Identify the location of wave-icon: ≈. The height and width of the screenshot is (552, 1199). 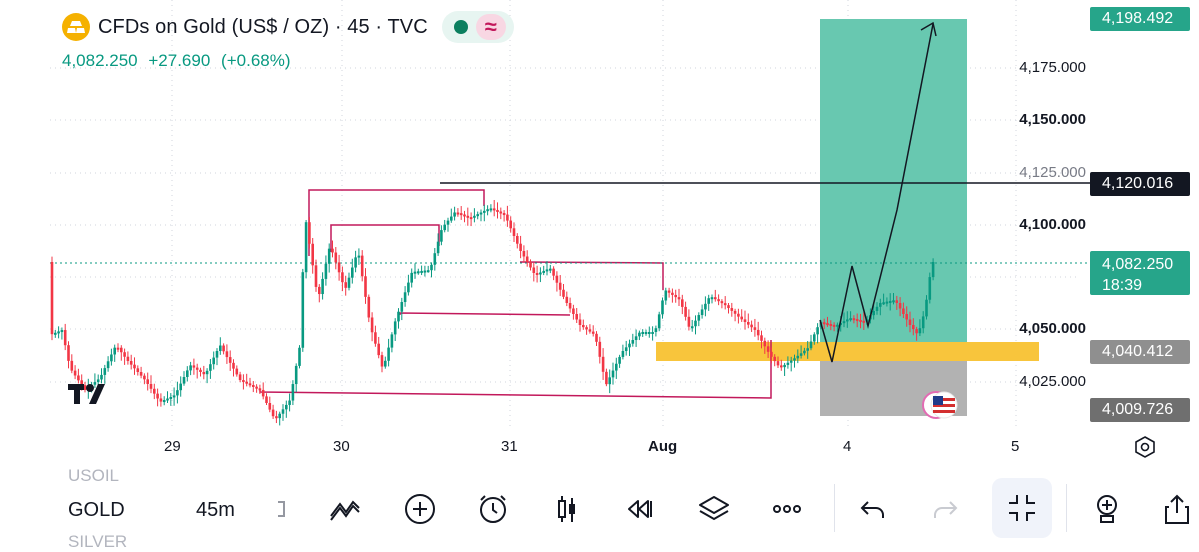
(490, 27).